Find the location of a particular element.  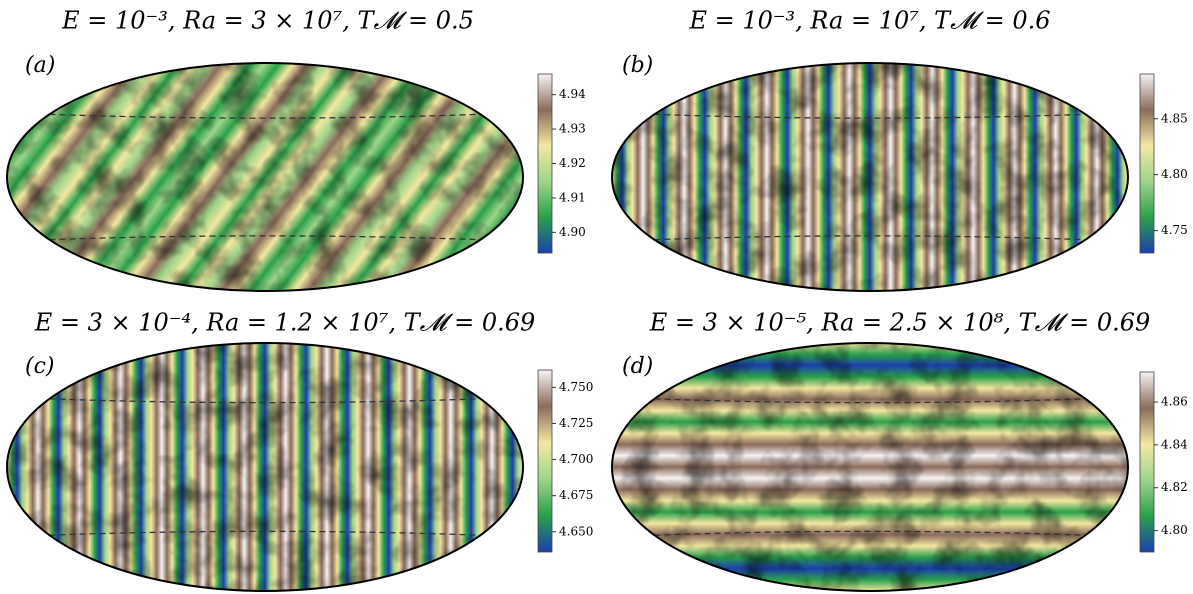

colorbar-tick-label: 4.91 is located at coordinates (572, 197).